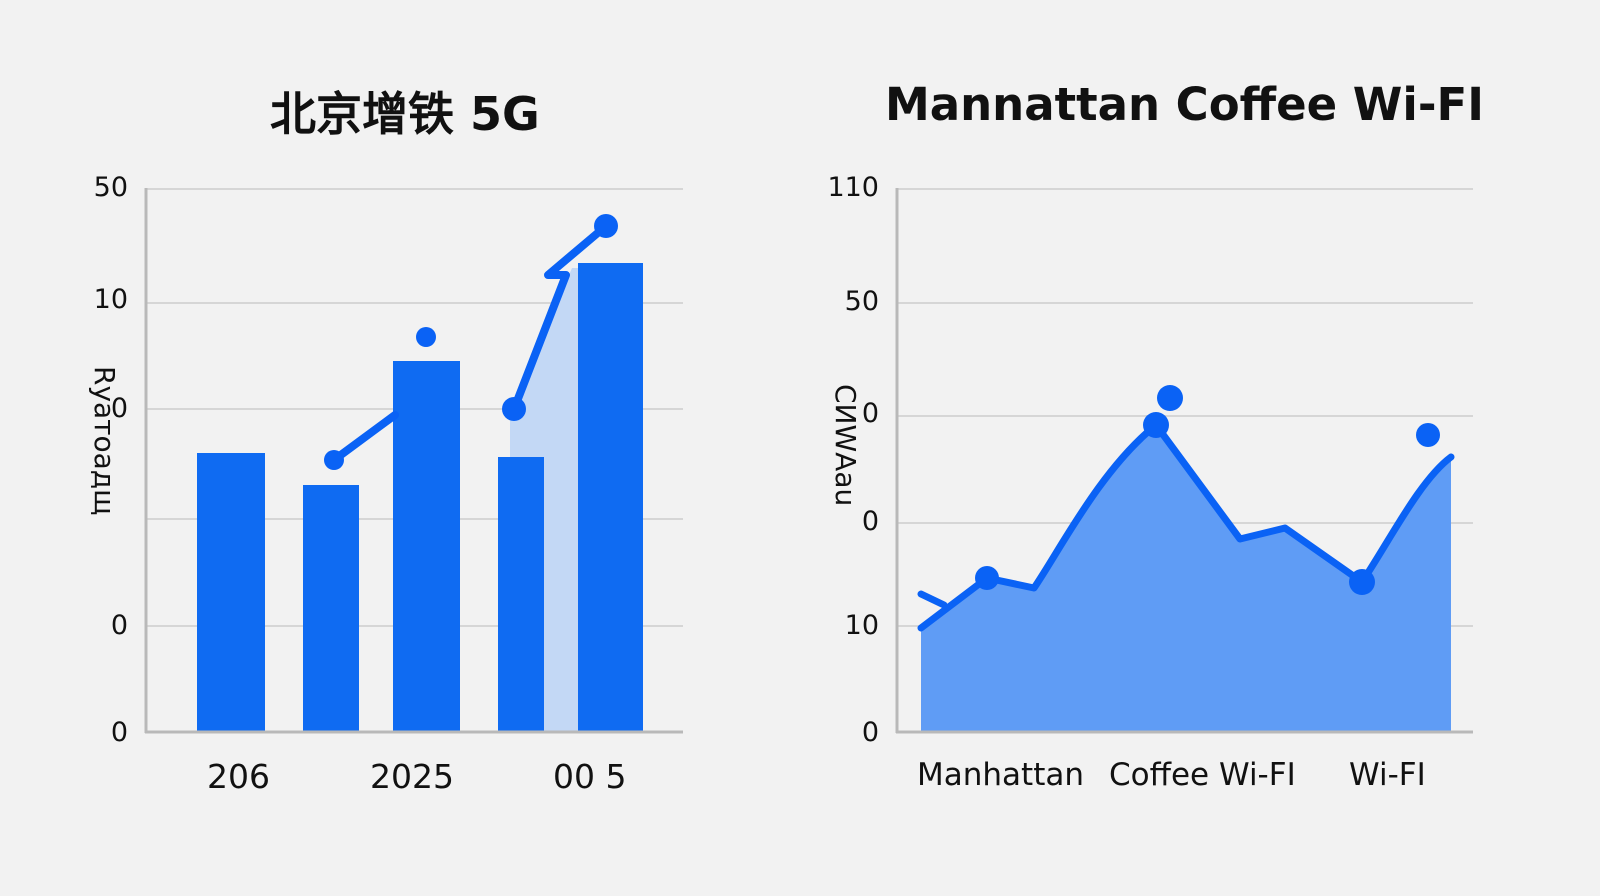 The height and width of the screenshot is (896, 1600). Describe the element at coordinates (1387, 775) in the screenshot. I see `right-xtick: Wi-FI` at that location.